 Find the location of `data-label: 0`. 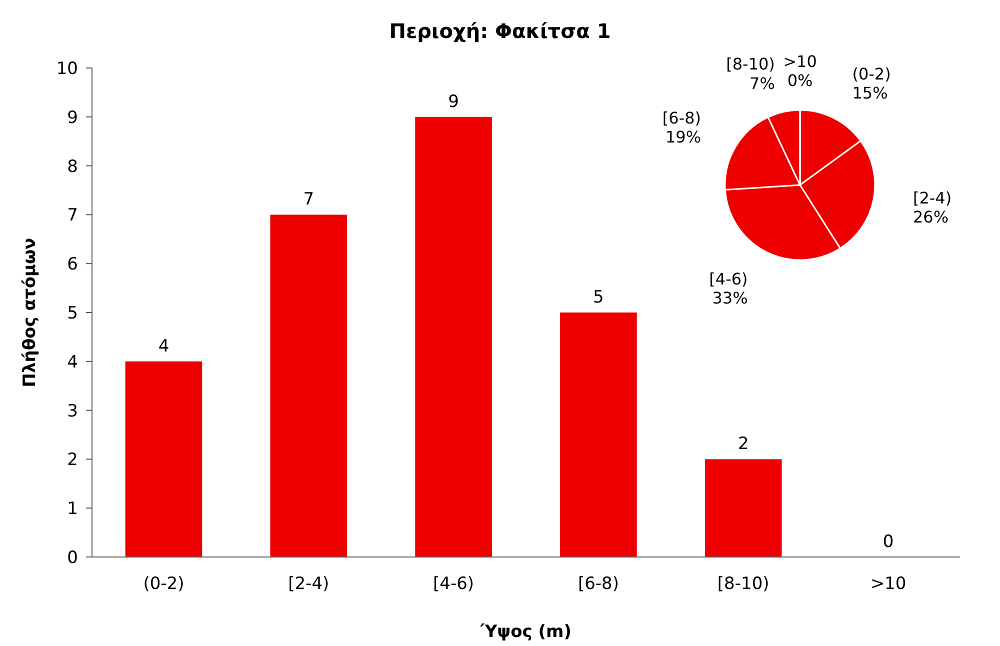

data-label: 0 is located at coordinates (888, 542).